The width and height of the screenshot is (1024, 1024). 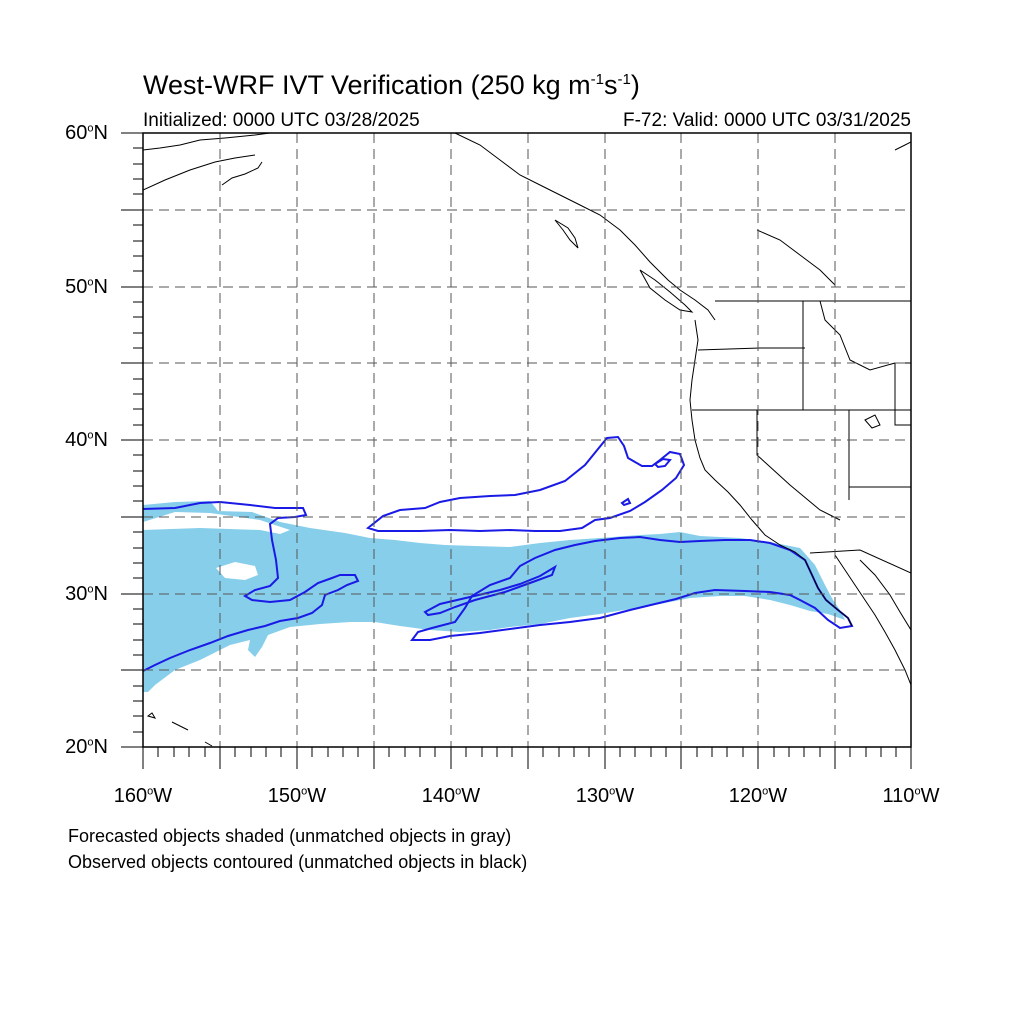 What do you see at coordinates (490, 590) in the screenshot?
I see `observed-ivt-contour-tail` at bounding box center [490, 590].